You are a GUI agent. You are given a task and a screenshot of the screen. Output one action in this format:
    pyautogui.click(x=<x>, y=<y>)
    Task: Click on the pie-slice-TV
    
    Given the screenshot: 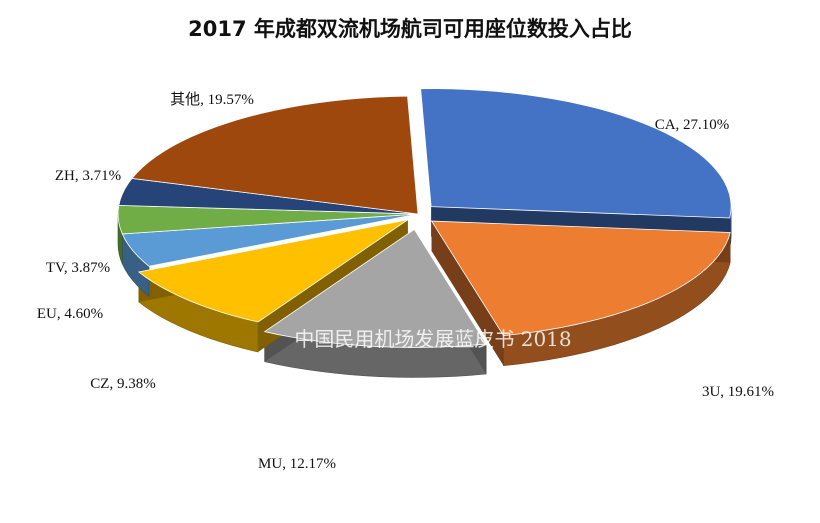 What is the action you would take?
    pyautogui.click(x=268, y=219)
    